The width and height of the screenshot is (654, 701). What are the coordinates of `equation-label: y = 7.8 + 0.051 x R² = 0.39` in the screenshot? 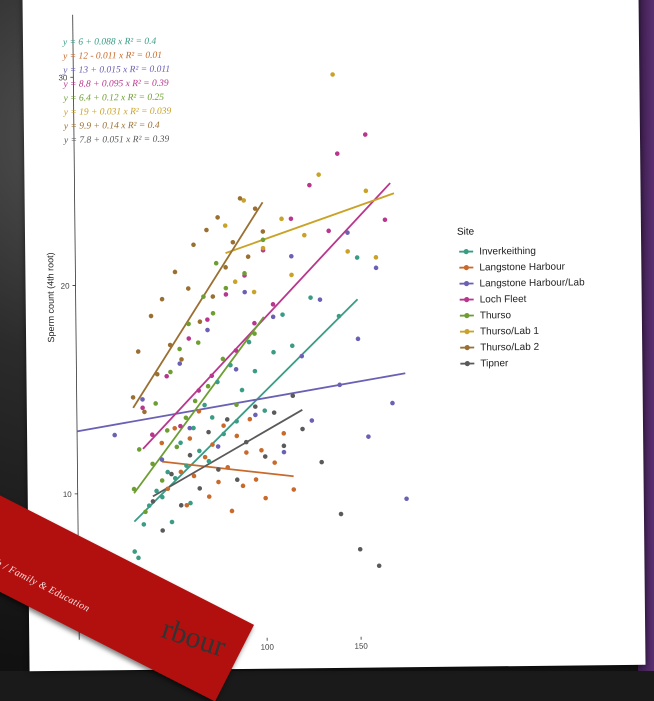 It's located at (116, 140).